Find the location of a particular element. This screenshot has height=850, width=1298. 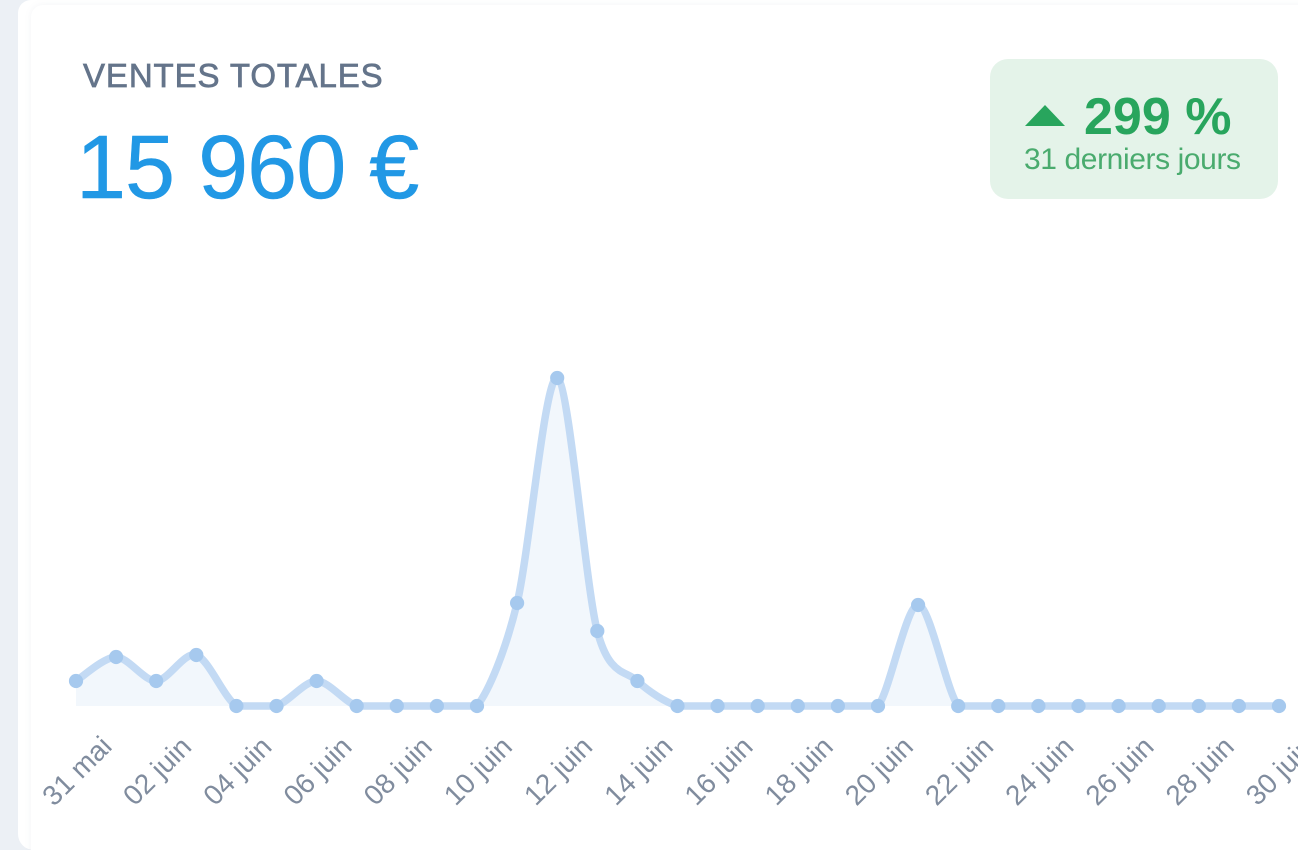

svg-text: 06 juin is located at coordinates (317, 771).